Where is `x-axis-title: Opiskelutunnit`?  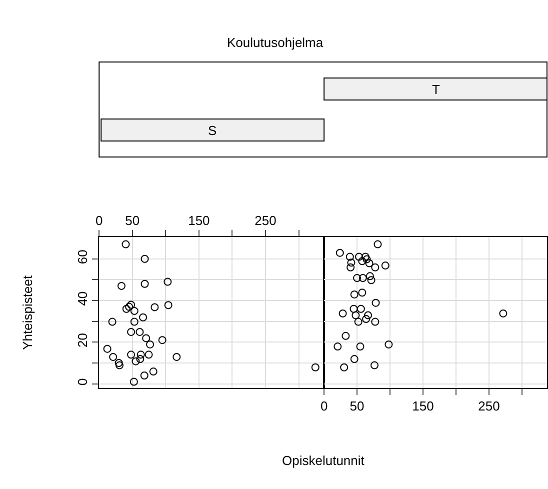 x-axis-title: Opiskelutunnit is located at coordinates (323, 460).